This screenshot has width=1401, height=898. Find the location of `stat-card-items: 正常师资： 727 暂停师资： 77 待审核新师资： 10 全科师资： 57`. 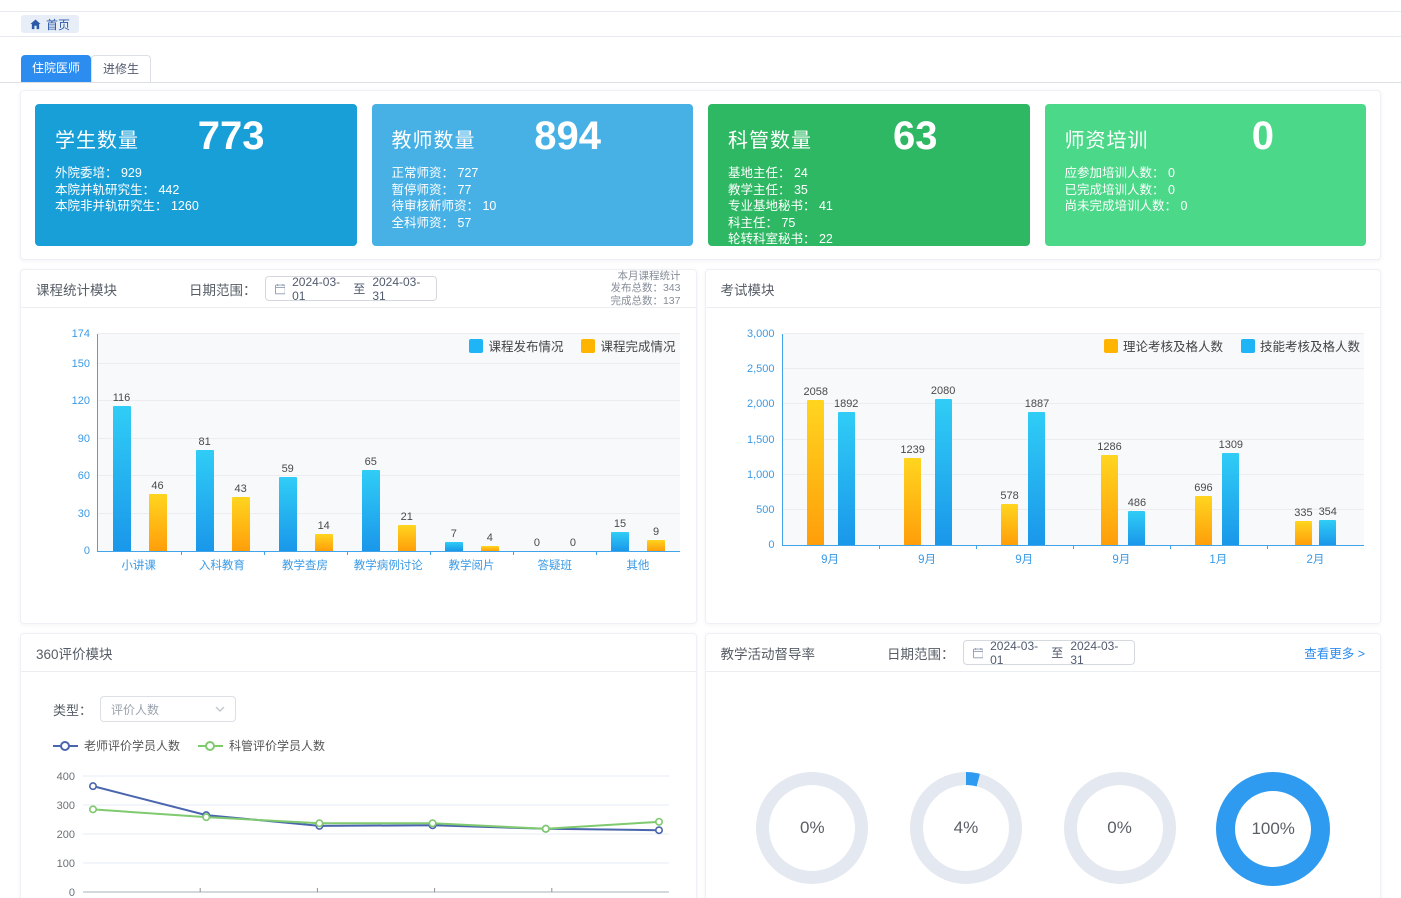

stat-card-items: 正常师资： 727 暂停师资： 77 待审核新师资： 10 全科师资： 57 is located at coordinates (533, 198).